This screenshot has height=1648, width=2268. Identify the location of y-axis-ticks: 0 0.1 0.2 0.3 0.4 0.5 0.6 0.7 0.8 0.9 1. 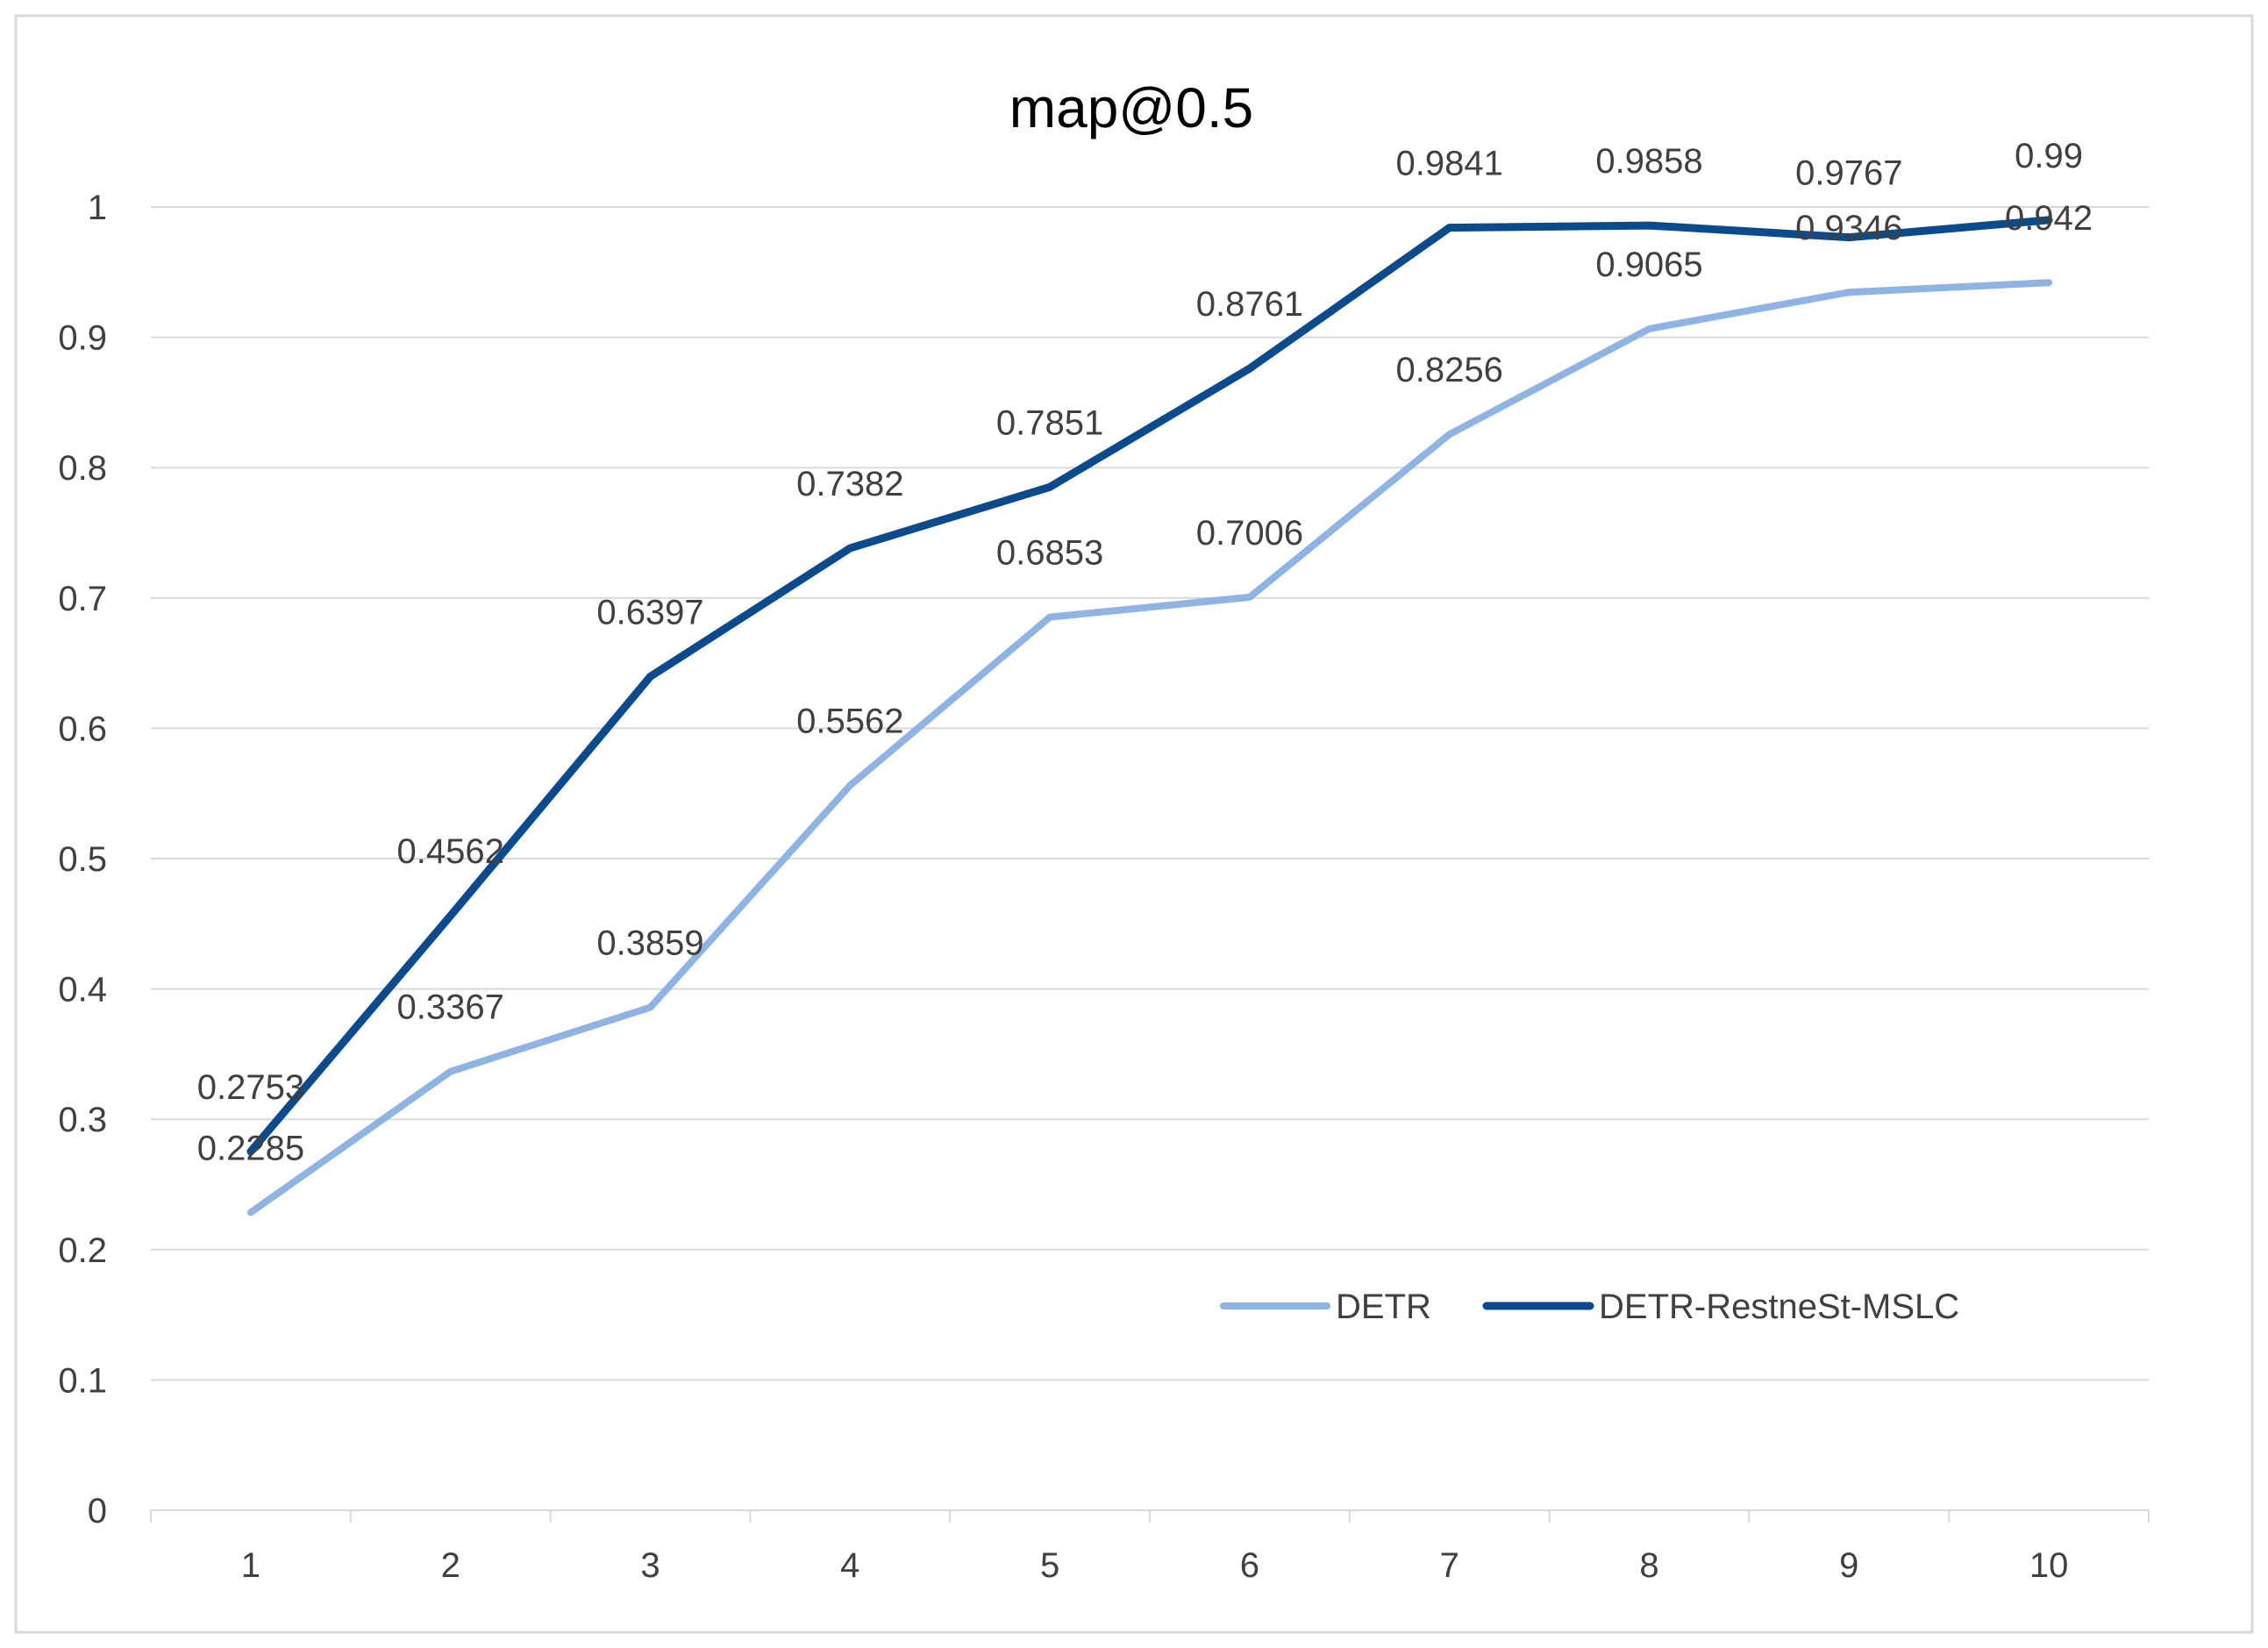
(82, 859).